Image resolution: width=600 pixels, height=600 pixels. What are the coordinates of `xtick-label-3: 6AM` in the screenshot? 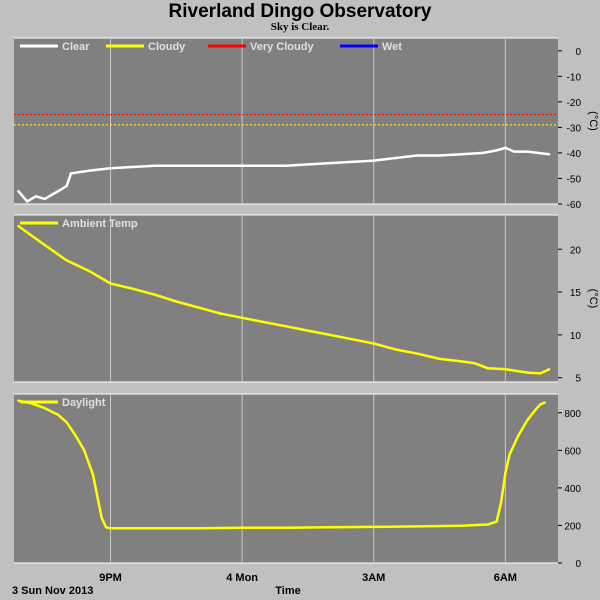 It's located at (505, 578).